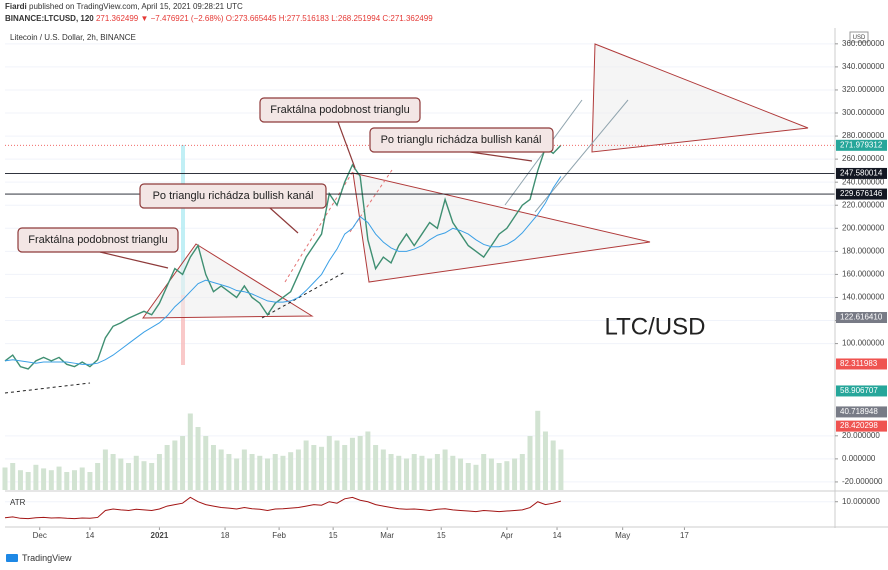 Image resolution: width=888 pixels, height=570 pixels. Describe the element at coordinates (863, 158) in the screenshot. I see `y-tick-label: 260.000000` at that location.